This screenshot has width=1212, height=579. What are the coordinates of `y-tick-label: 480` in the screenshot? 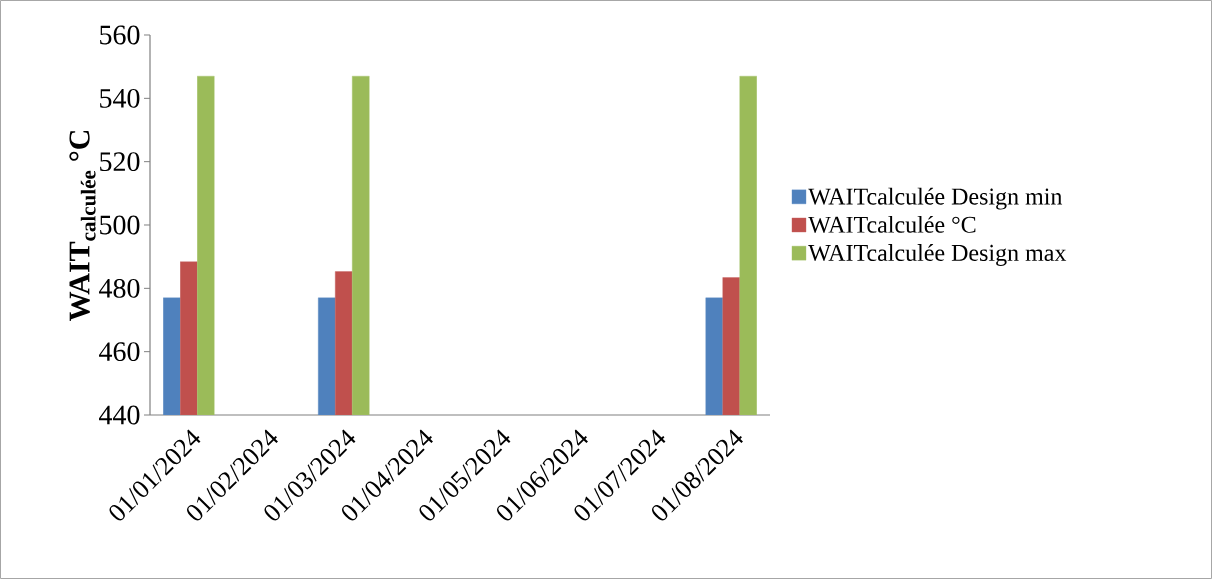 It's located at (119, 288).